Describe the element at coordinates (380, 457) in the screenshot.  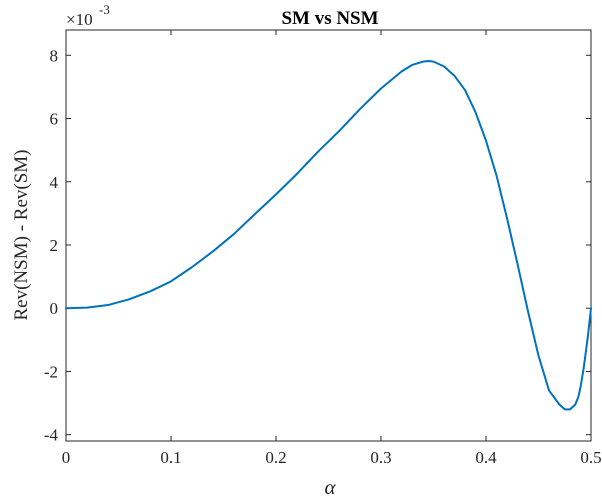
I see `x-tick-label: 0.3` at that location.